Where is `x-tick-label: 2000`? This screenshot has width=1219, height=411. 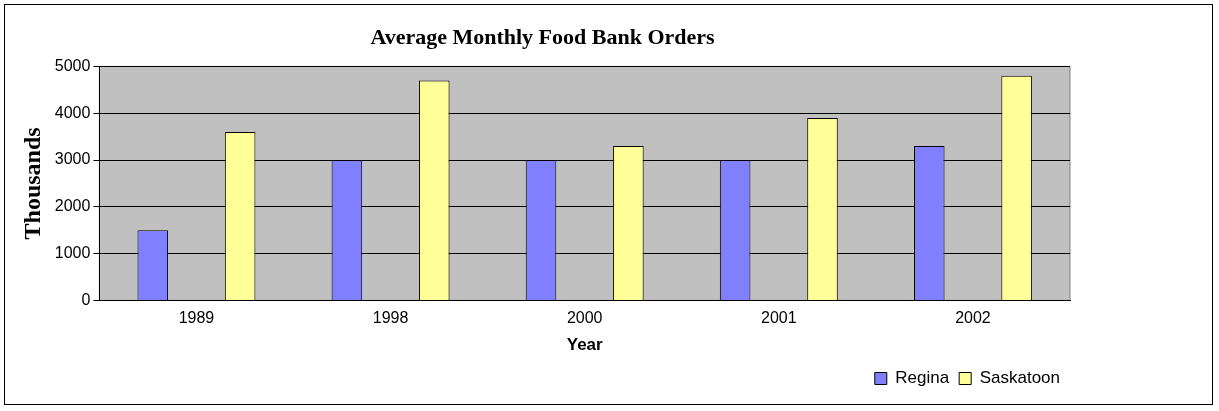
x-tick-label: 2000 is located at coordinates (584, 318).